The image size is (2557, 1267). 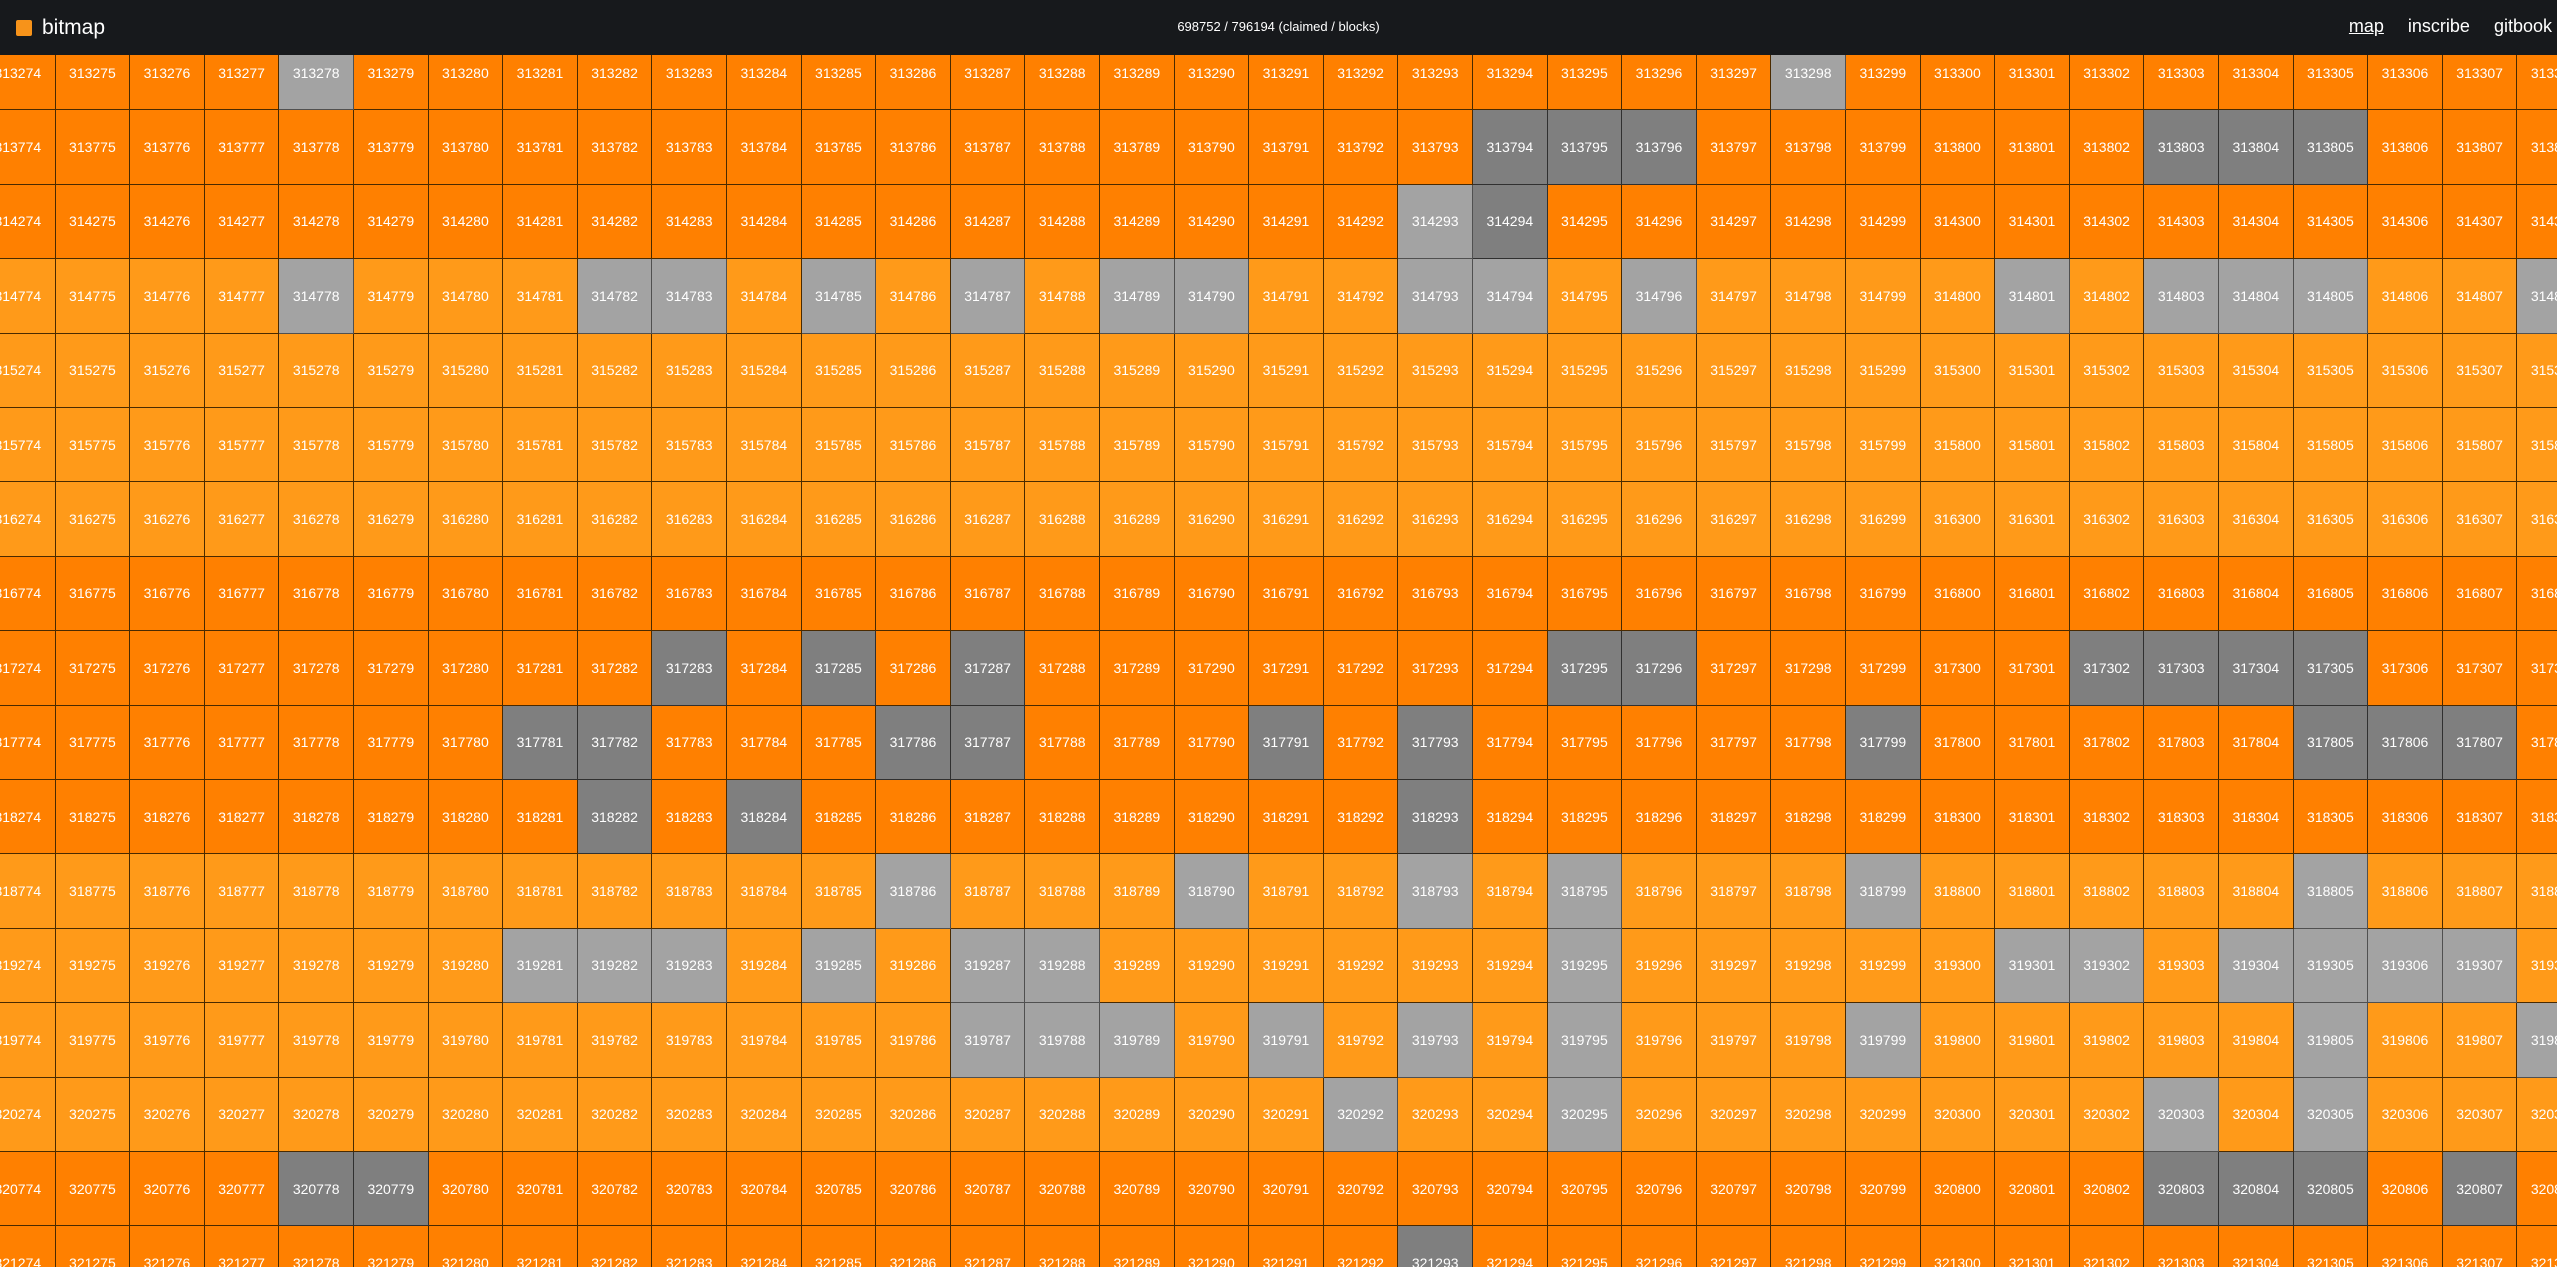 What do you see at coordinates (2405, 222) in the screenshot?
I see `block-cell: 314306` at bounding box center [2405, 222].